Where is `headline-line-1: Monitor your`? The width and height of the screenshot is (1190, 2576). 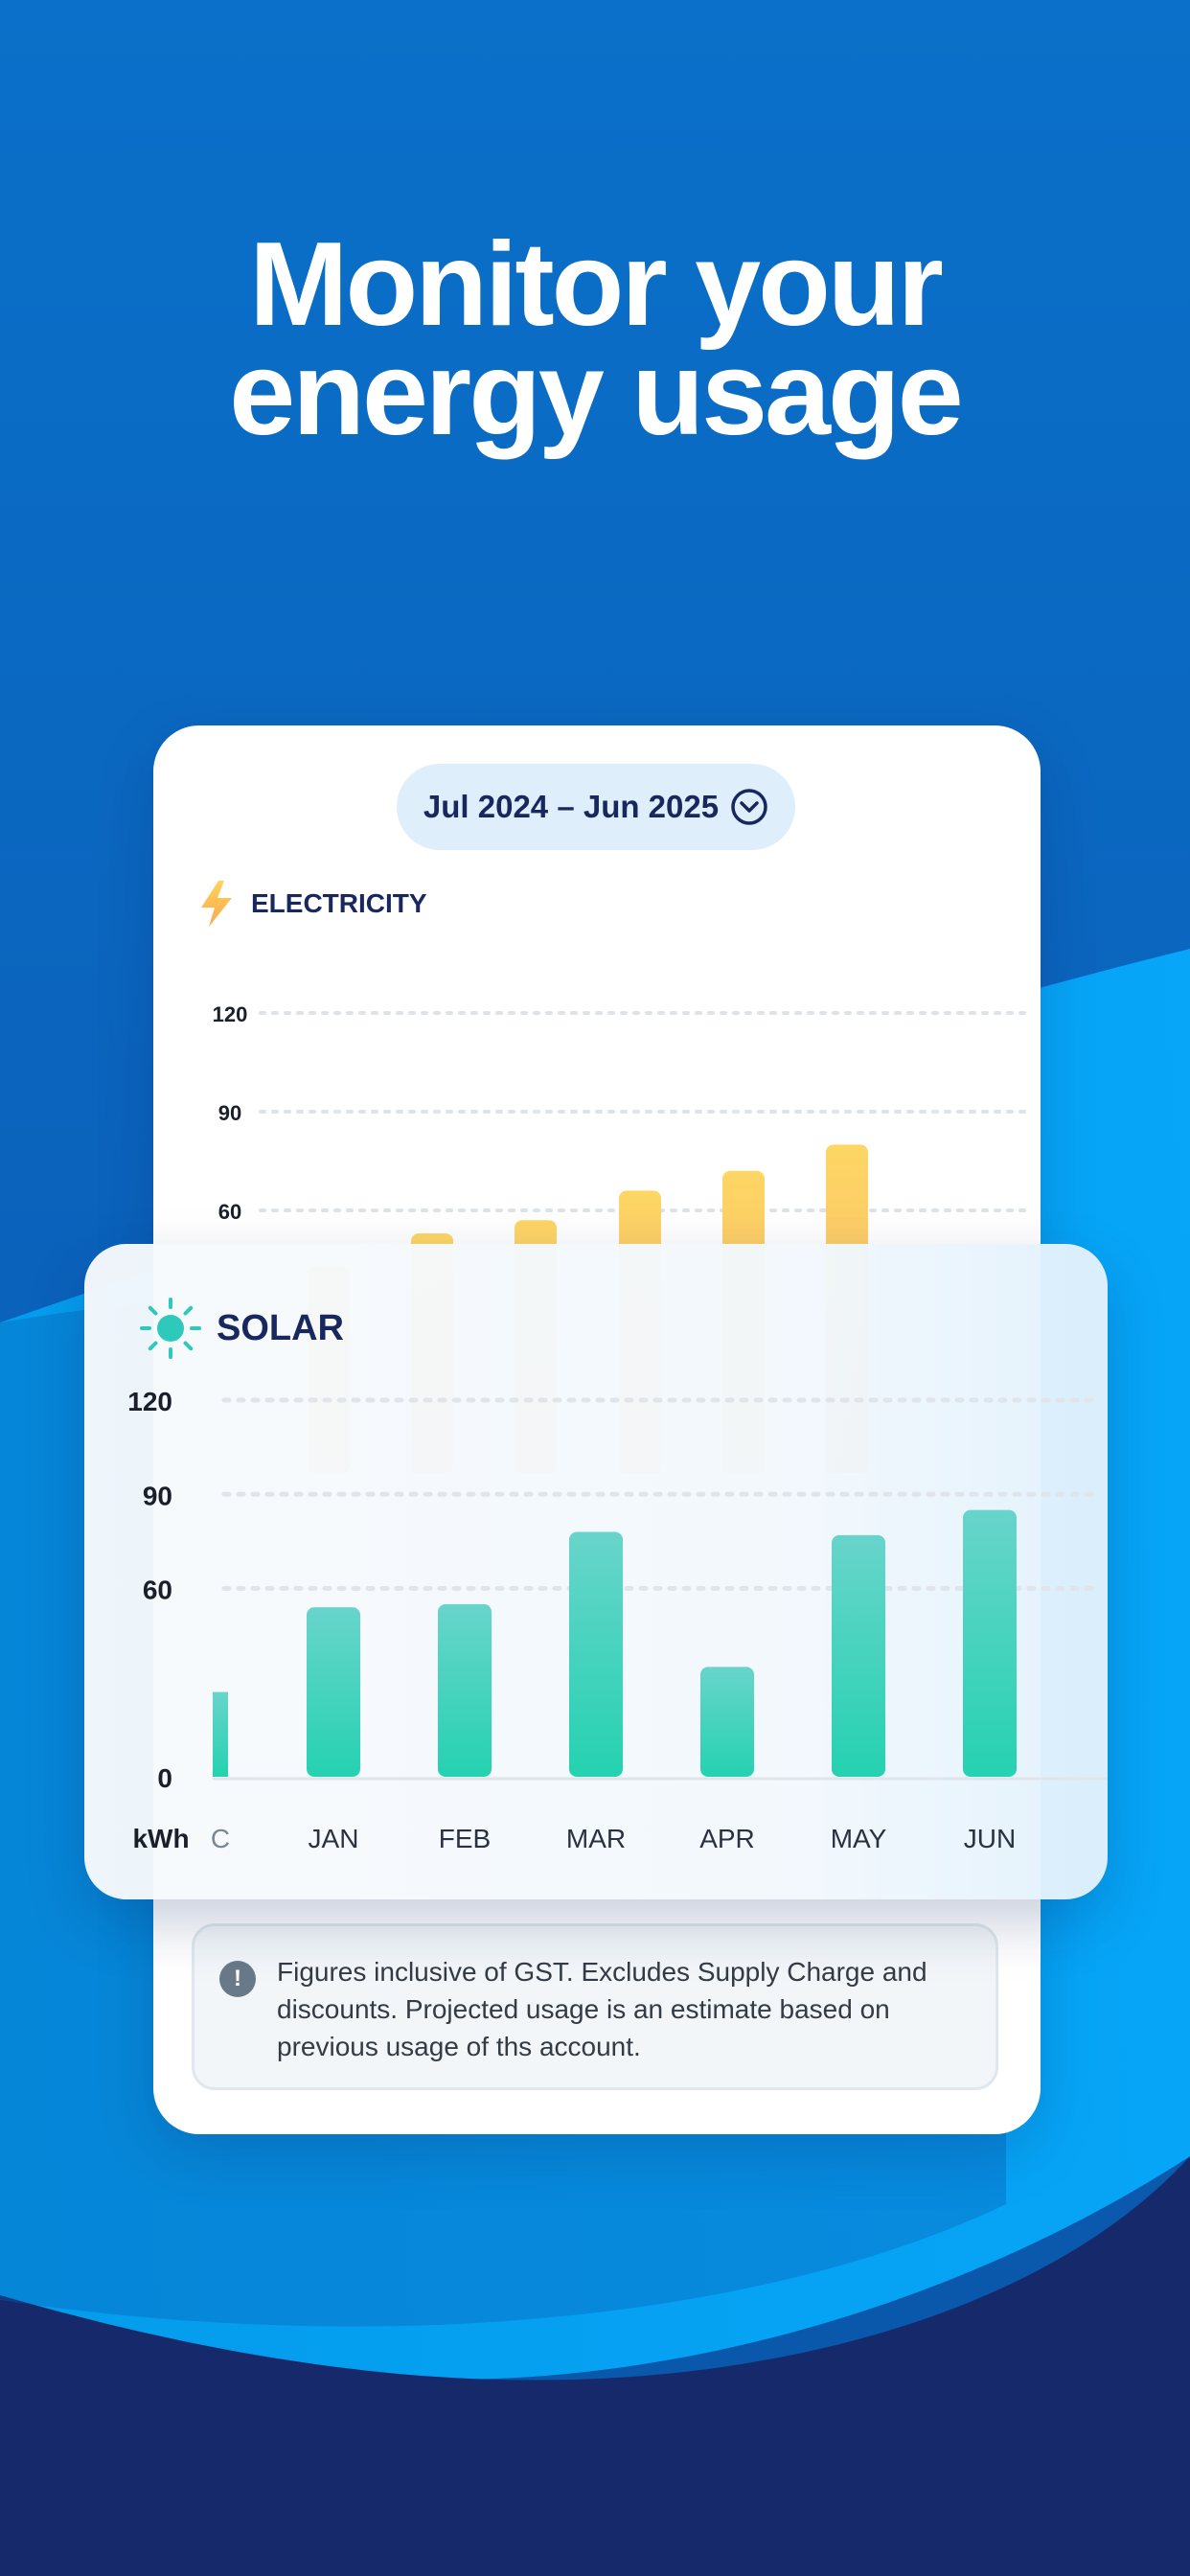
headline-line-1: Monitor your is located at coordinates (596, 284).